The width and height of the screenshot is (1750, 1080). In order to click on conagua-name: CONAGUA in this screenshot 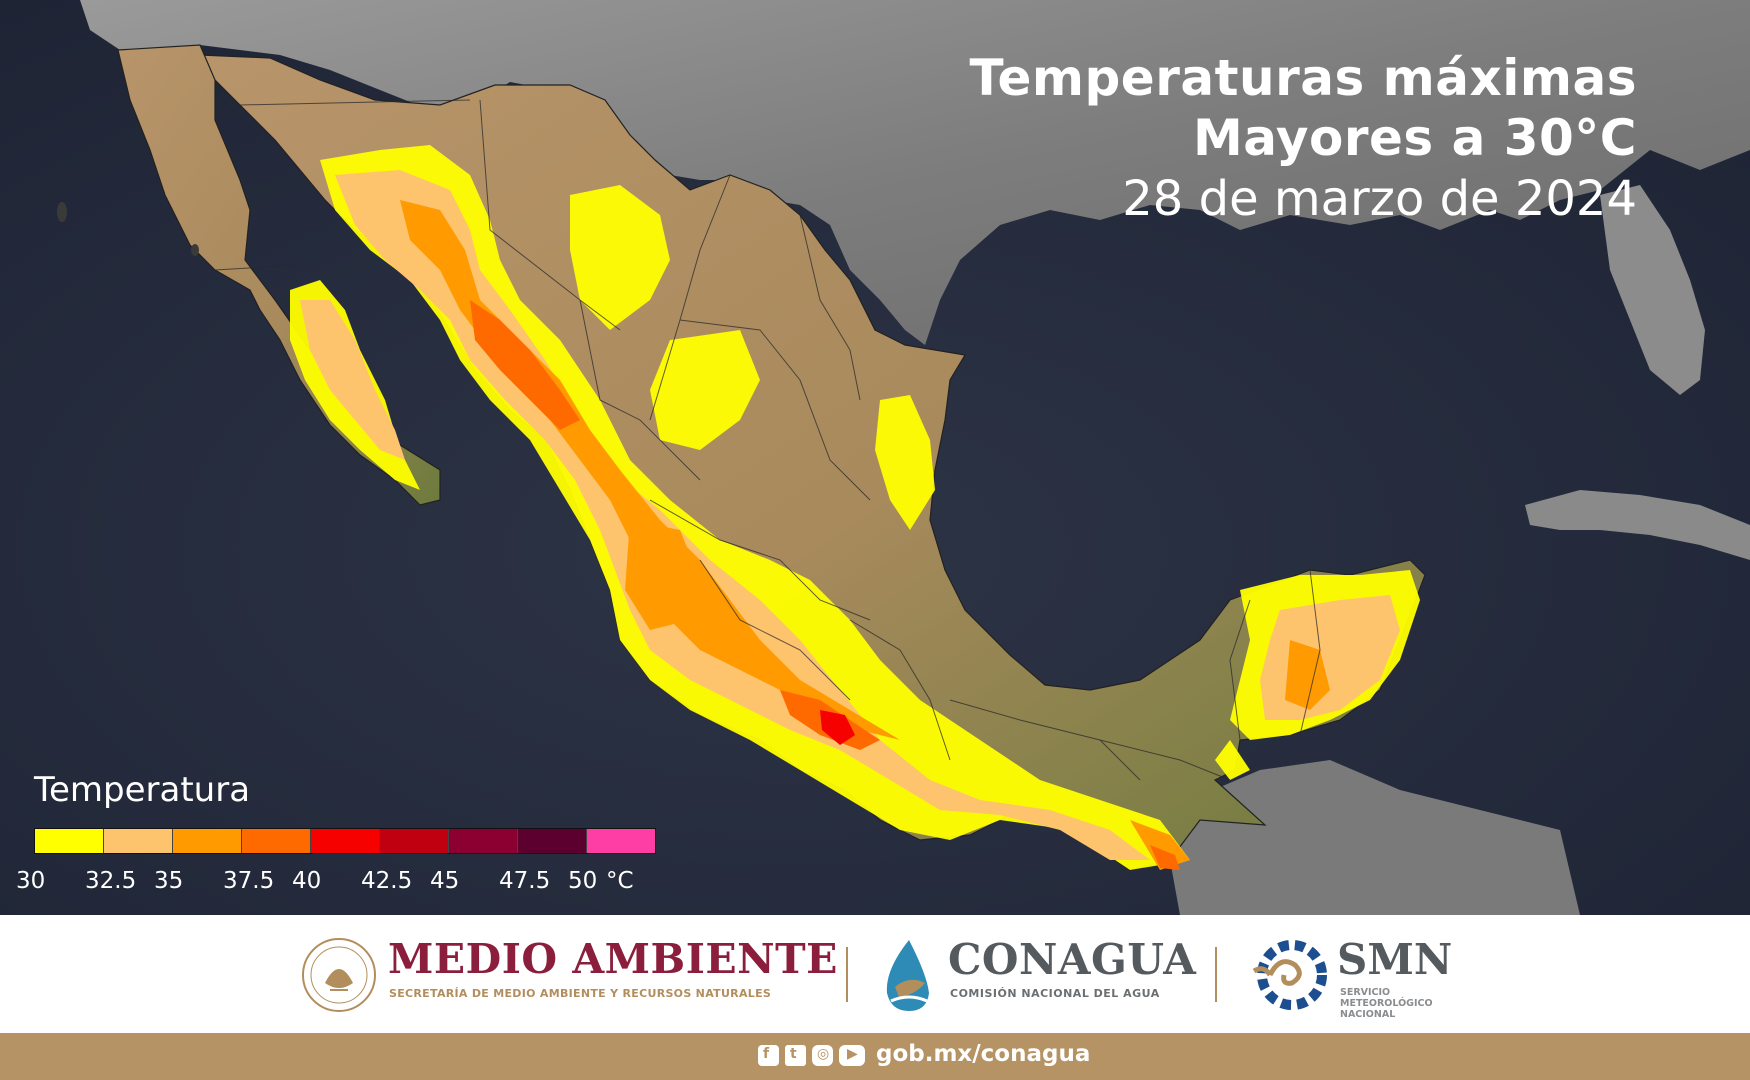, I will do `click(1072, 959)`.